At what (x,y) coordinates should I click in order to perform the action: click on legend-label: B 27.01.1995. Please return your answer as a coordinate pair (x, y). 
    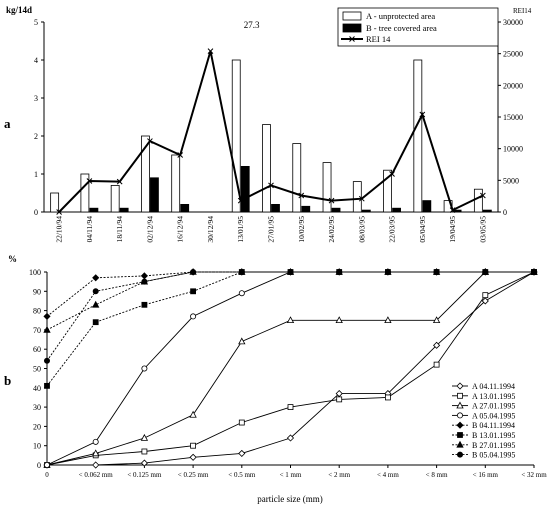
    Looking at the image, I should click on (493, 445).